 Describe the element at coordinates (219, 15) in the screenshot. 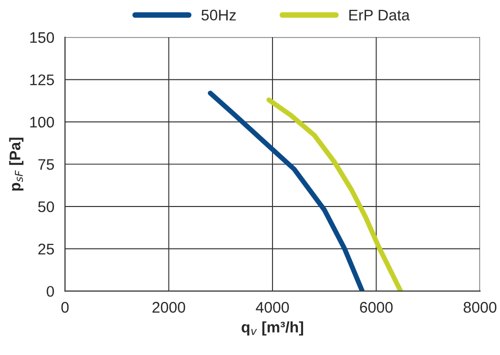

I see `legend-label: 50Hz` at that location.